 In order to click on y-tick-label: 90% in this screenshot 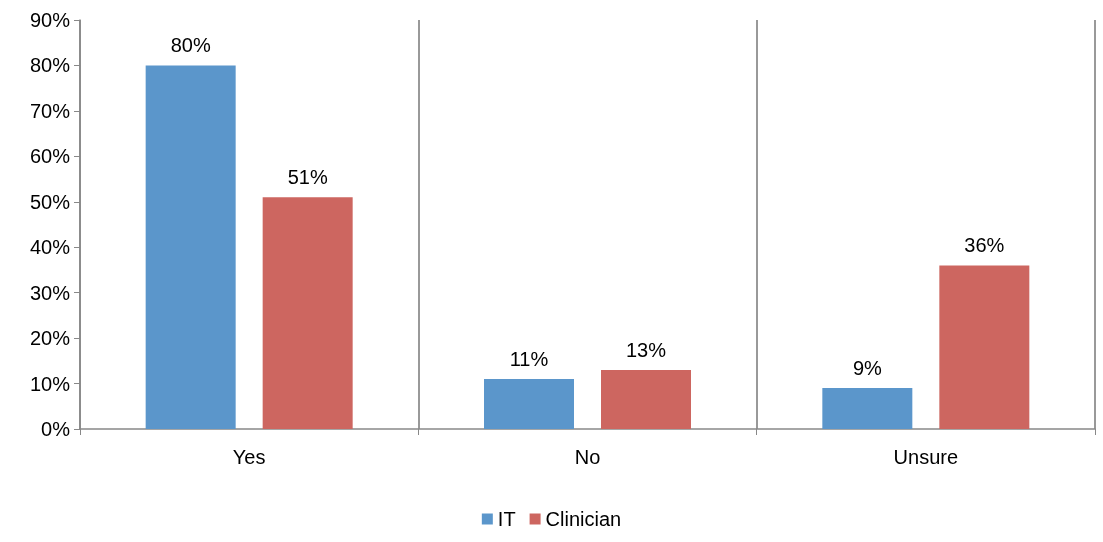, I will do `click(50, 20)`.